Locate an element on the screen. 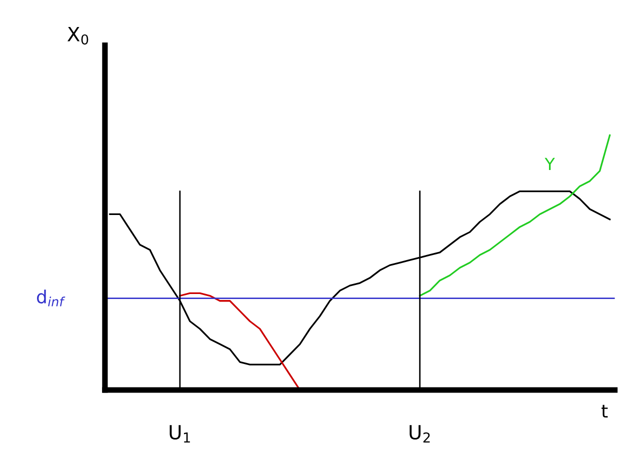 The height and width of the screenshot is (453, 621). x-tick-label: U$_{1}$ is located at coordinates (180, 433).